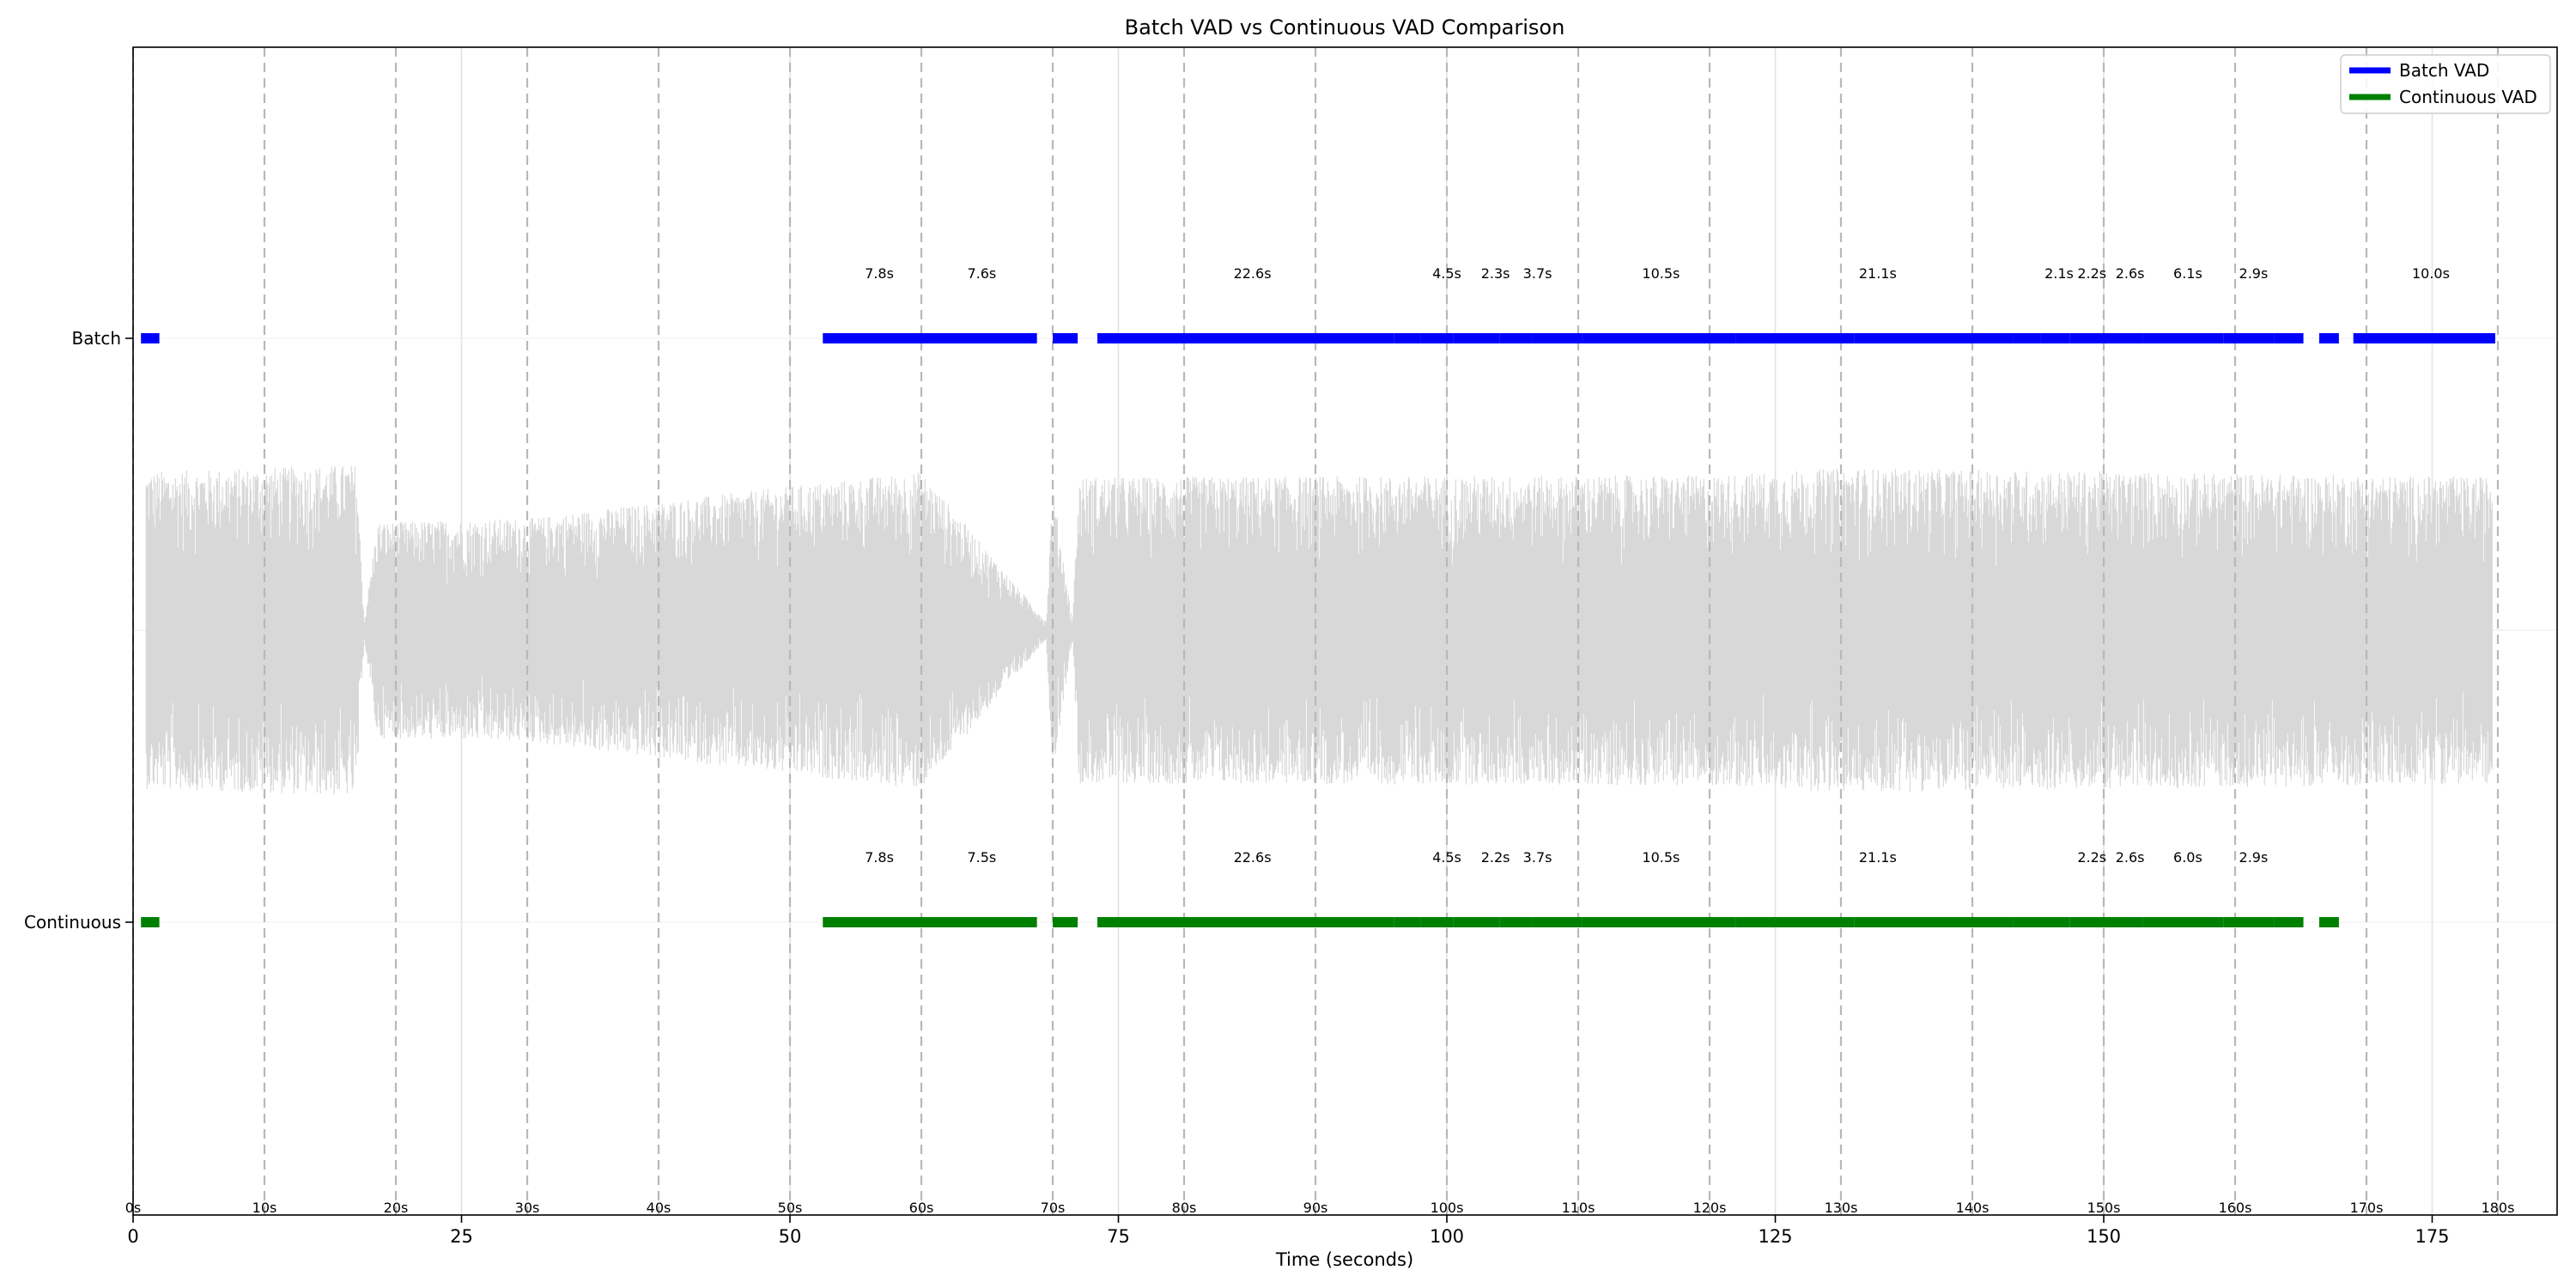  What do you see at coordinates (2104, 1208) in the screenshot?
I see `time-marker-label: 150s` at bounding box center [2104, 1208].